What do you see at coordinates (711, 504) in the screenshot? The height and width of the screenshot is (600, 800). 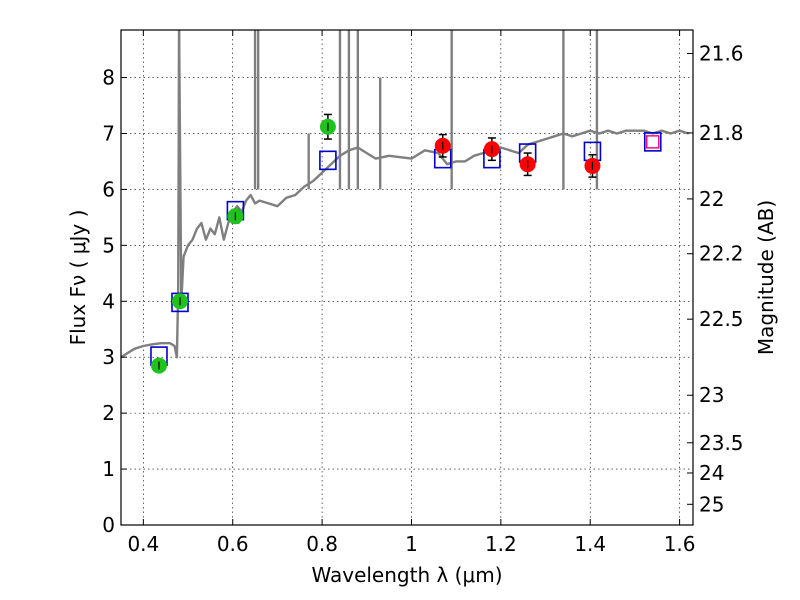 I see `right-tick-label: 25` at bounding box center [711, 504].